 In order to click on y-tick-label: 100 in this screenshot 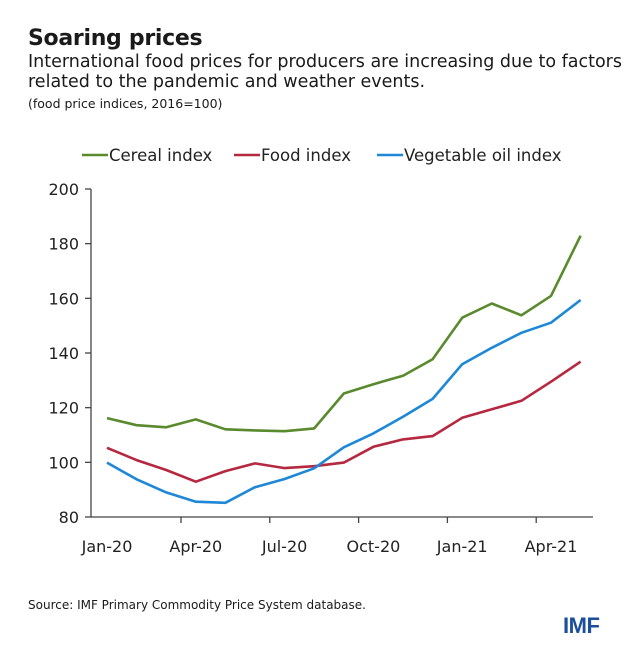, I will do `click(63, 462)`.